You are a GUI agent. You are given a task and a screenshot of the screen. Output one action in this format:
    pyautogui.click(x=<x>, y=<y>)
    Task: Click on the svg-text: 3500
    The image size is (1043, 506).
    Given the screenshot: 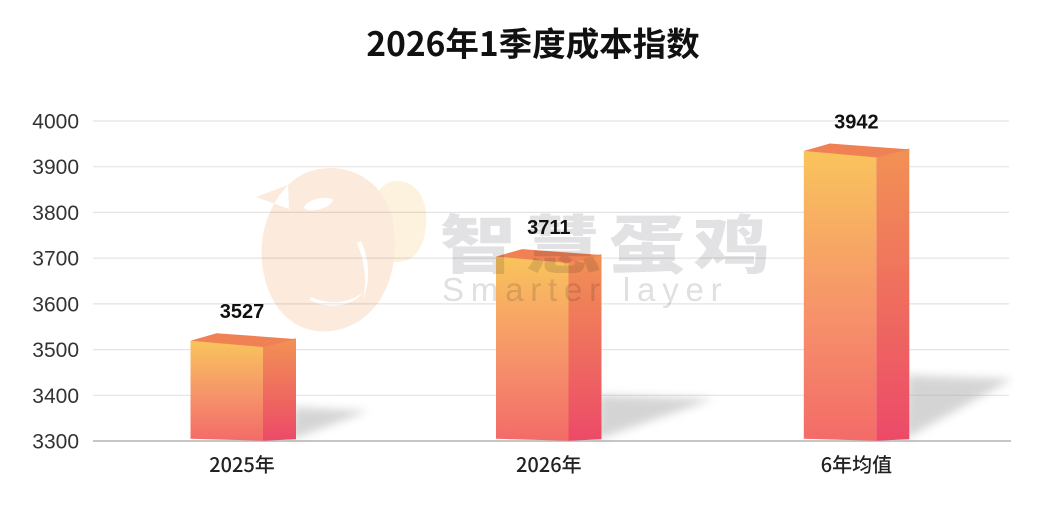 What is the action you would take?
    pyautogui.click(x=55, y=350)
    